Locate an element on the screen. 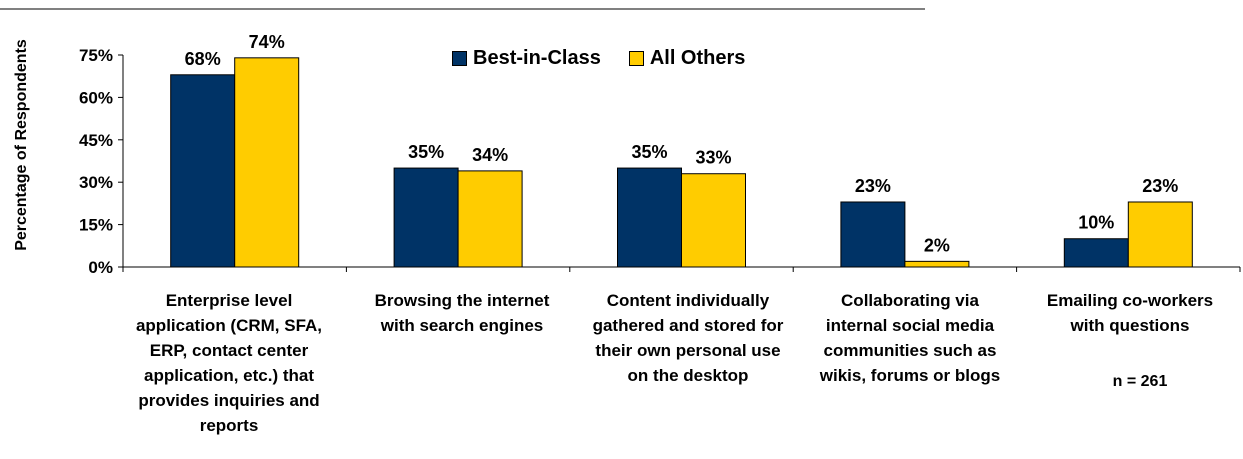 The height and width of the screenshot is (459, 1243). y-tick-label: 75% is located at coordinates (96, 55).